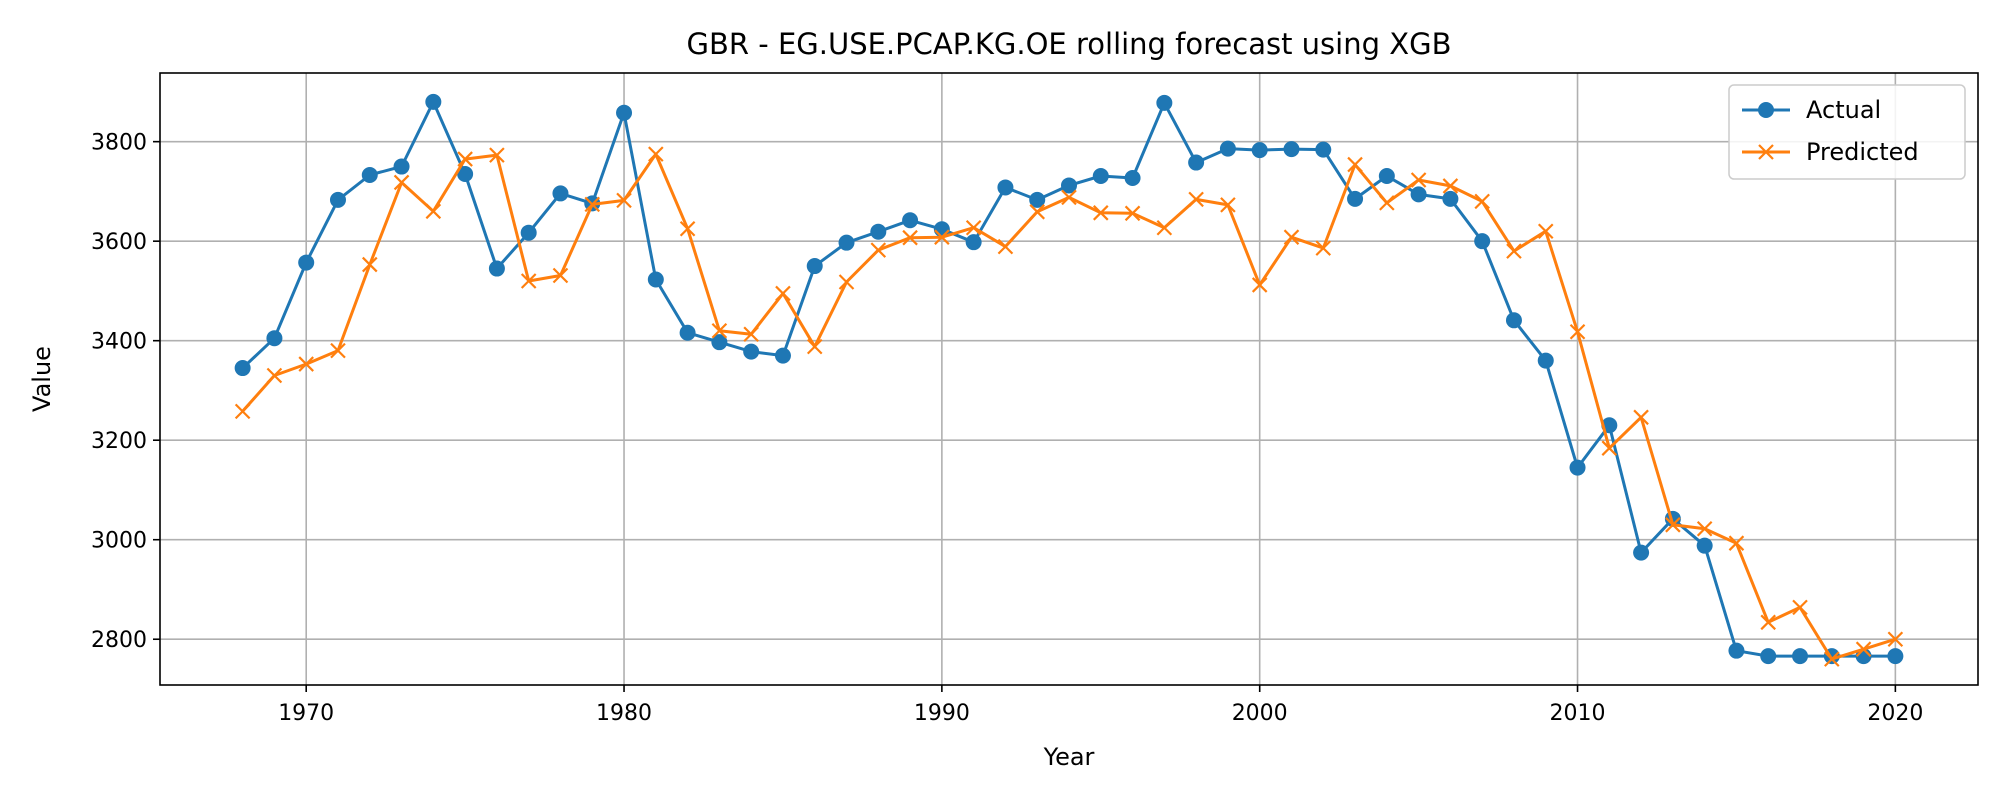 The height and width of the screenshot is (800, 2000). I want to click on legend-label-actual: Actual, so click(1843, 110).